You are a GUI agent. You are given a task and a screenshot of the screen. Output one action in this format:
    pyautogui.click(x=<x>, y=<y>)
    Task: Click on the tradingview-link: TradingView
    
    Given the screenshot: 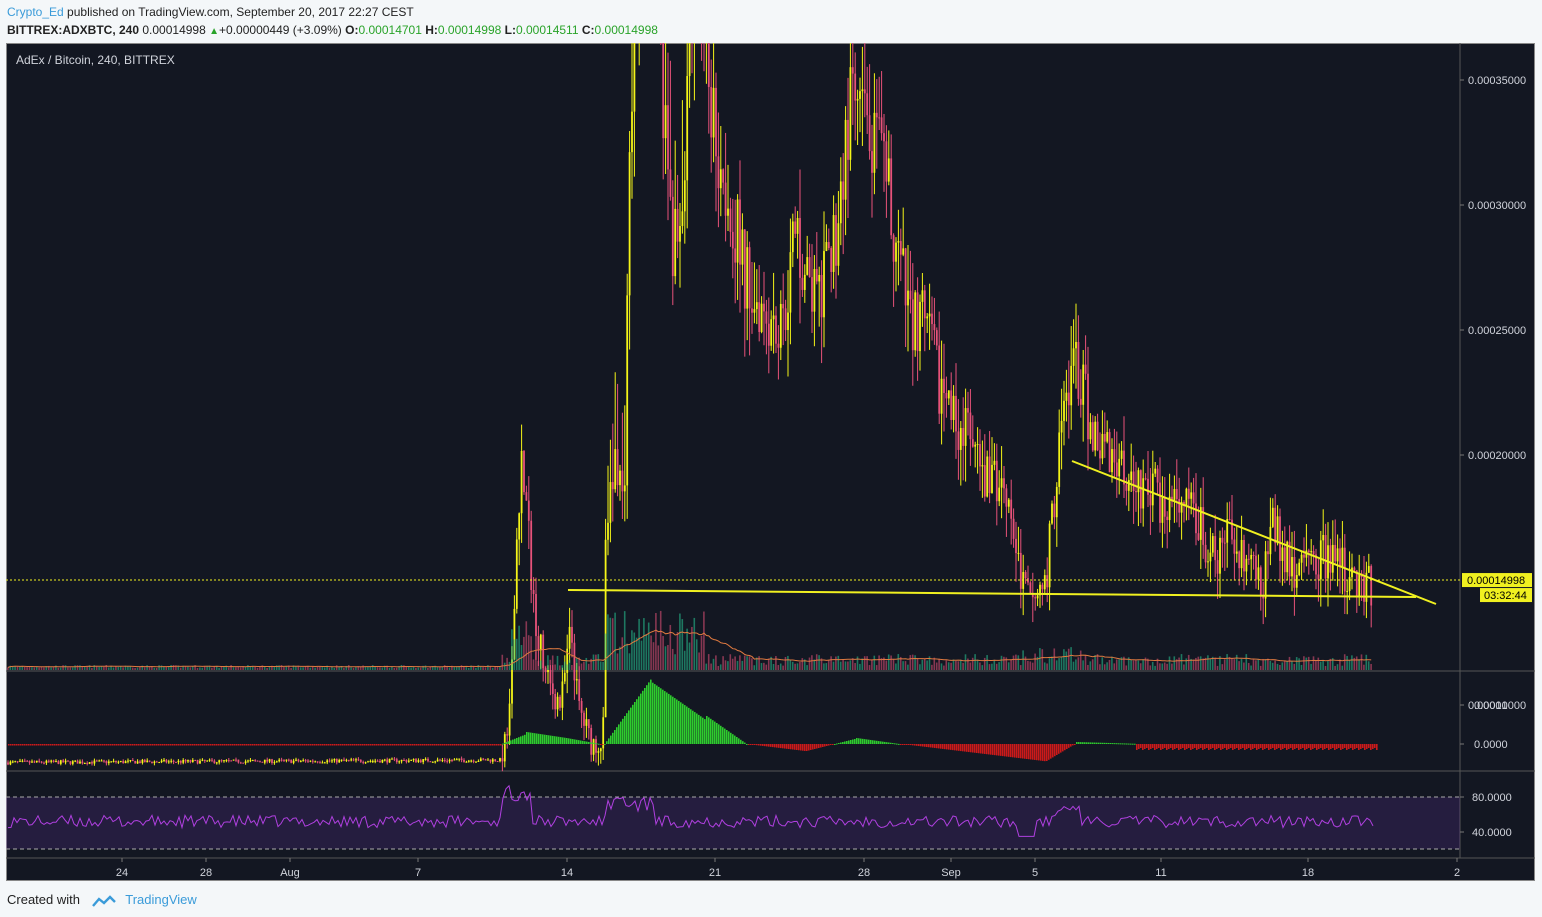 What is the action you would take?
    pyautogui.click(x=161, y=899)
    